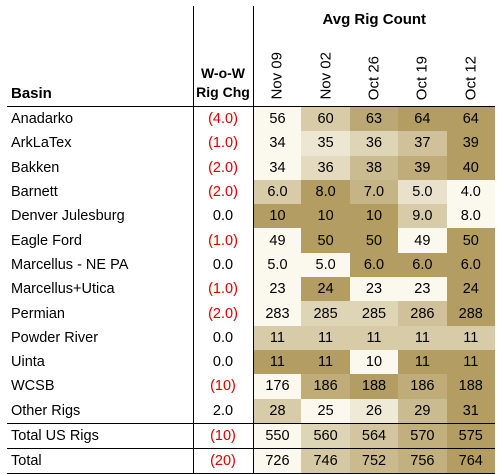 Image resolution: width=502 pixels, height=474 pixels. What do you see at coordinates (470, 192) in the screenshot?
I see `rig-count-cell: 4.0` at bounding box center [470, 192].